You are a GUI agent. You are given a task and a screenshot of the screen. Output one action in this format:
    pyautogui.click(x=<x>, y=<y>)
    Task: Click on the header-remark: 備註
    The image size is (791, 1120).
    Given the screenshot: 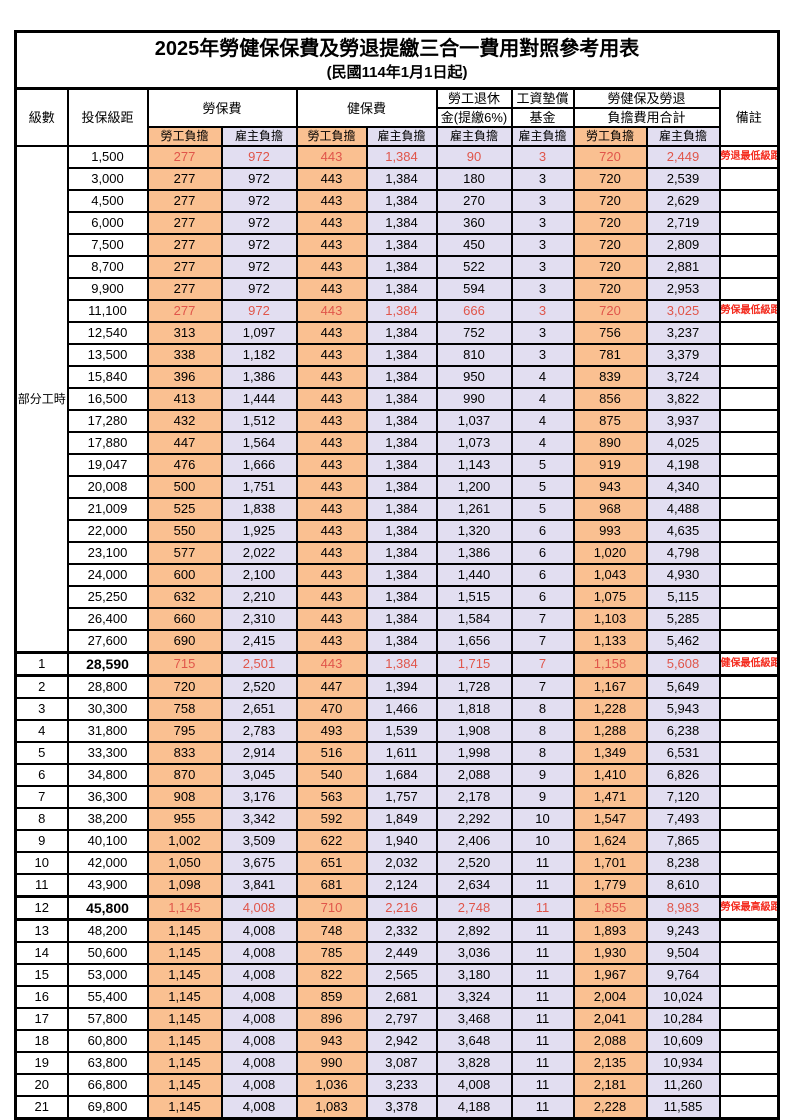 What is the action you would take?
    pyautogui.click(x=749, y=117)
    